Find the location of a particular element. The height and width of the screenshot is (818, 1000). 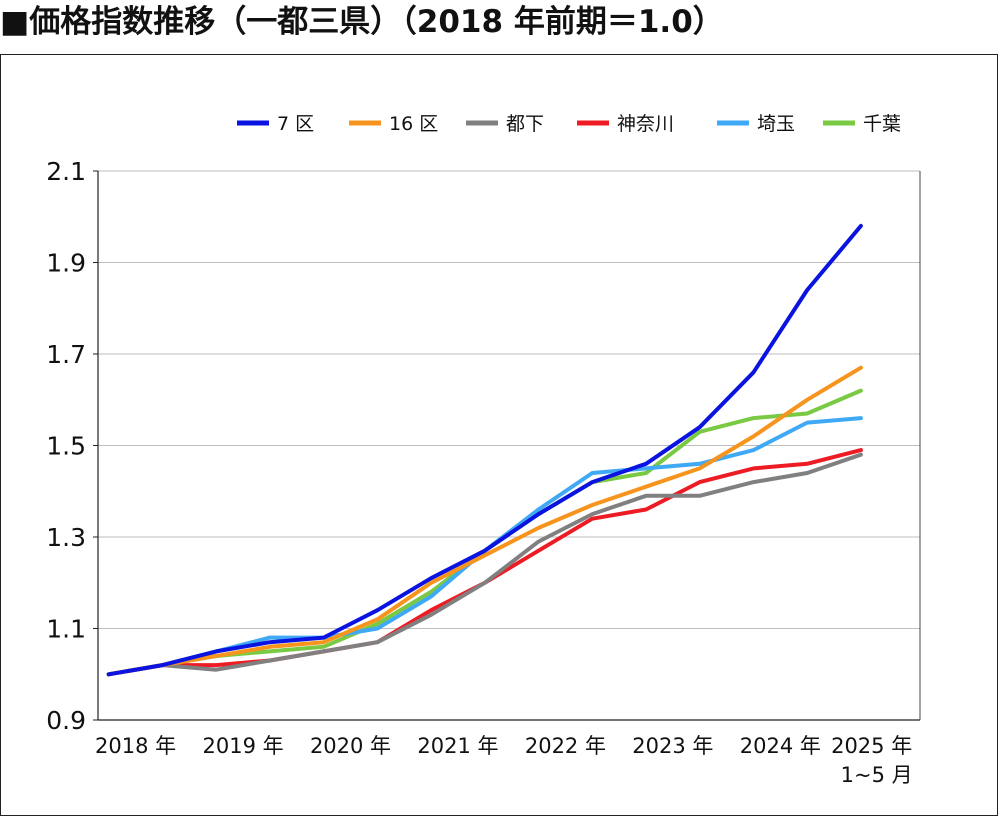

legend: 7 区 16 区 都下 神奈川 埼玉 千葉 is located at coordinates (569, 124).